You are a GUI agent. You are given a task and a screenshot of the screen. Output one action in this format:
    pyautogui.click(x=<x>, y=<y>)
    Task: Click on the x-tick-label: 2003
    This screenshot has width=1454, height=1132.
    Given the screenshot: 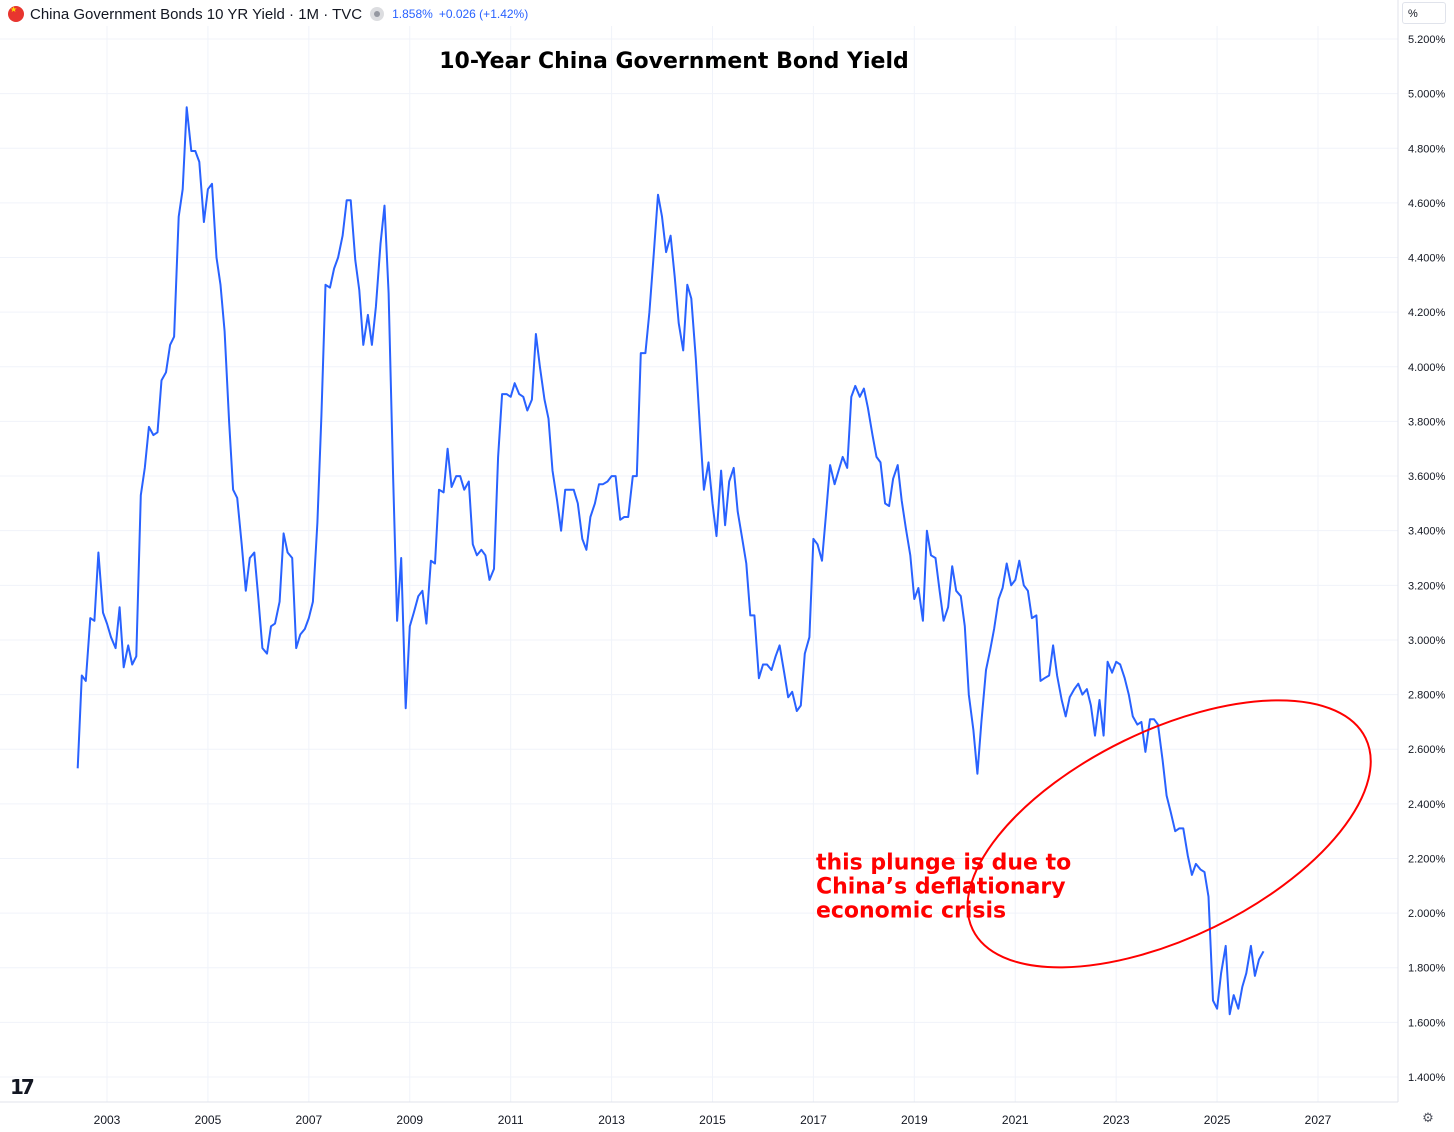 What is the action you would take?
    pyautogui.click(x=107, y=1120)
    